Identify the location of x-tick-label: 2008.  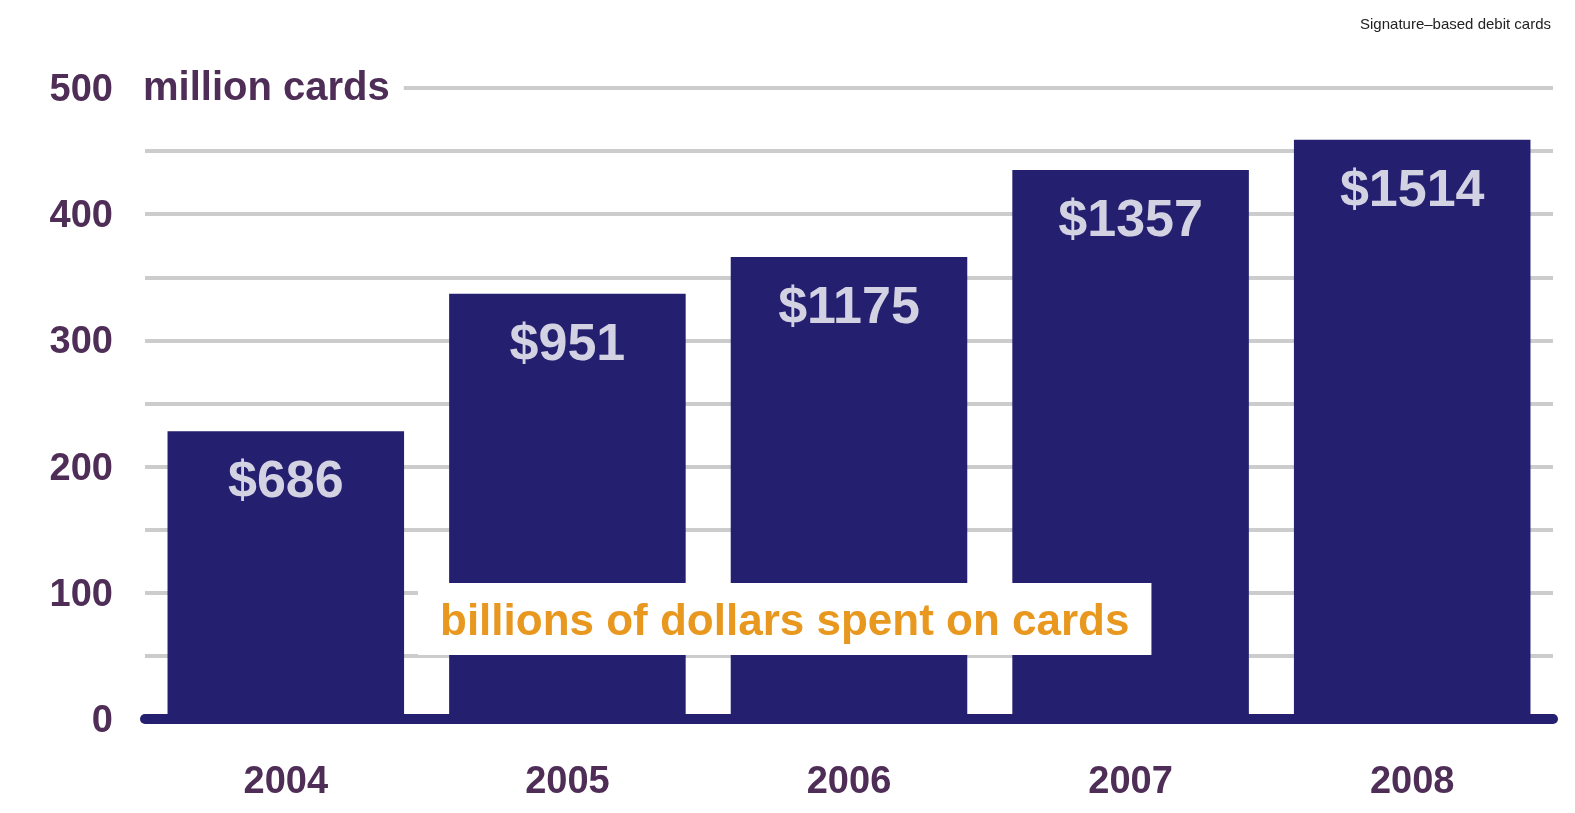
(1412, 780).